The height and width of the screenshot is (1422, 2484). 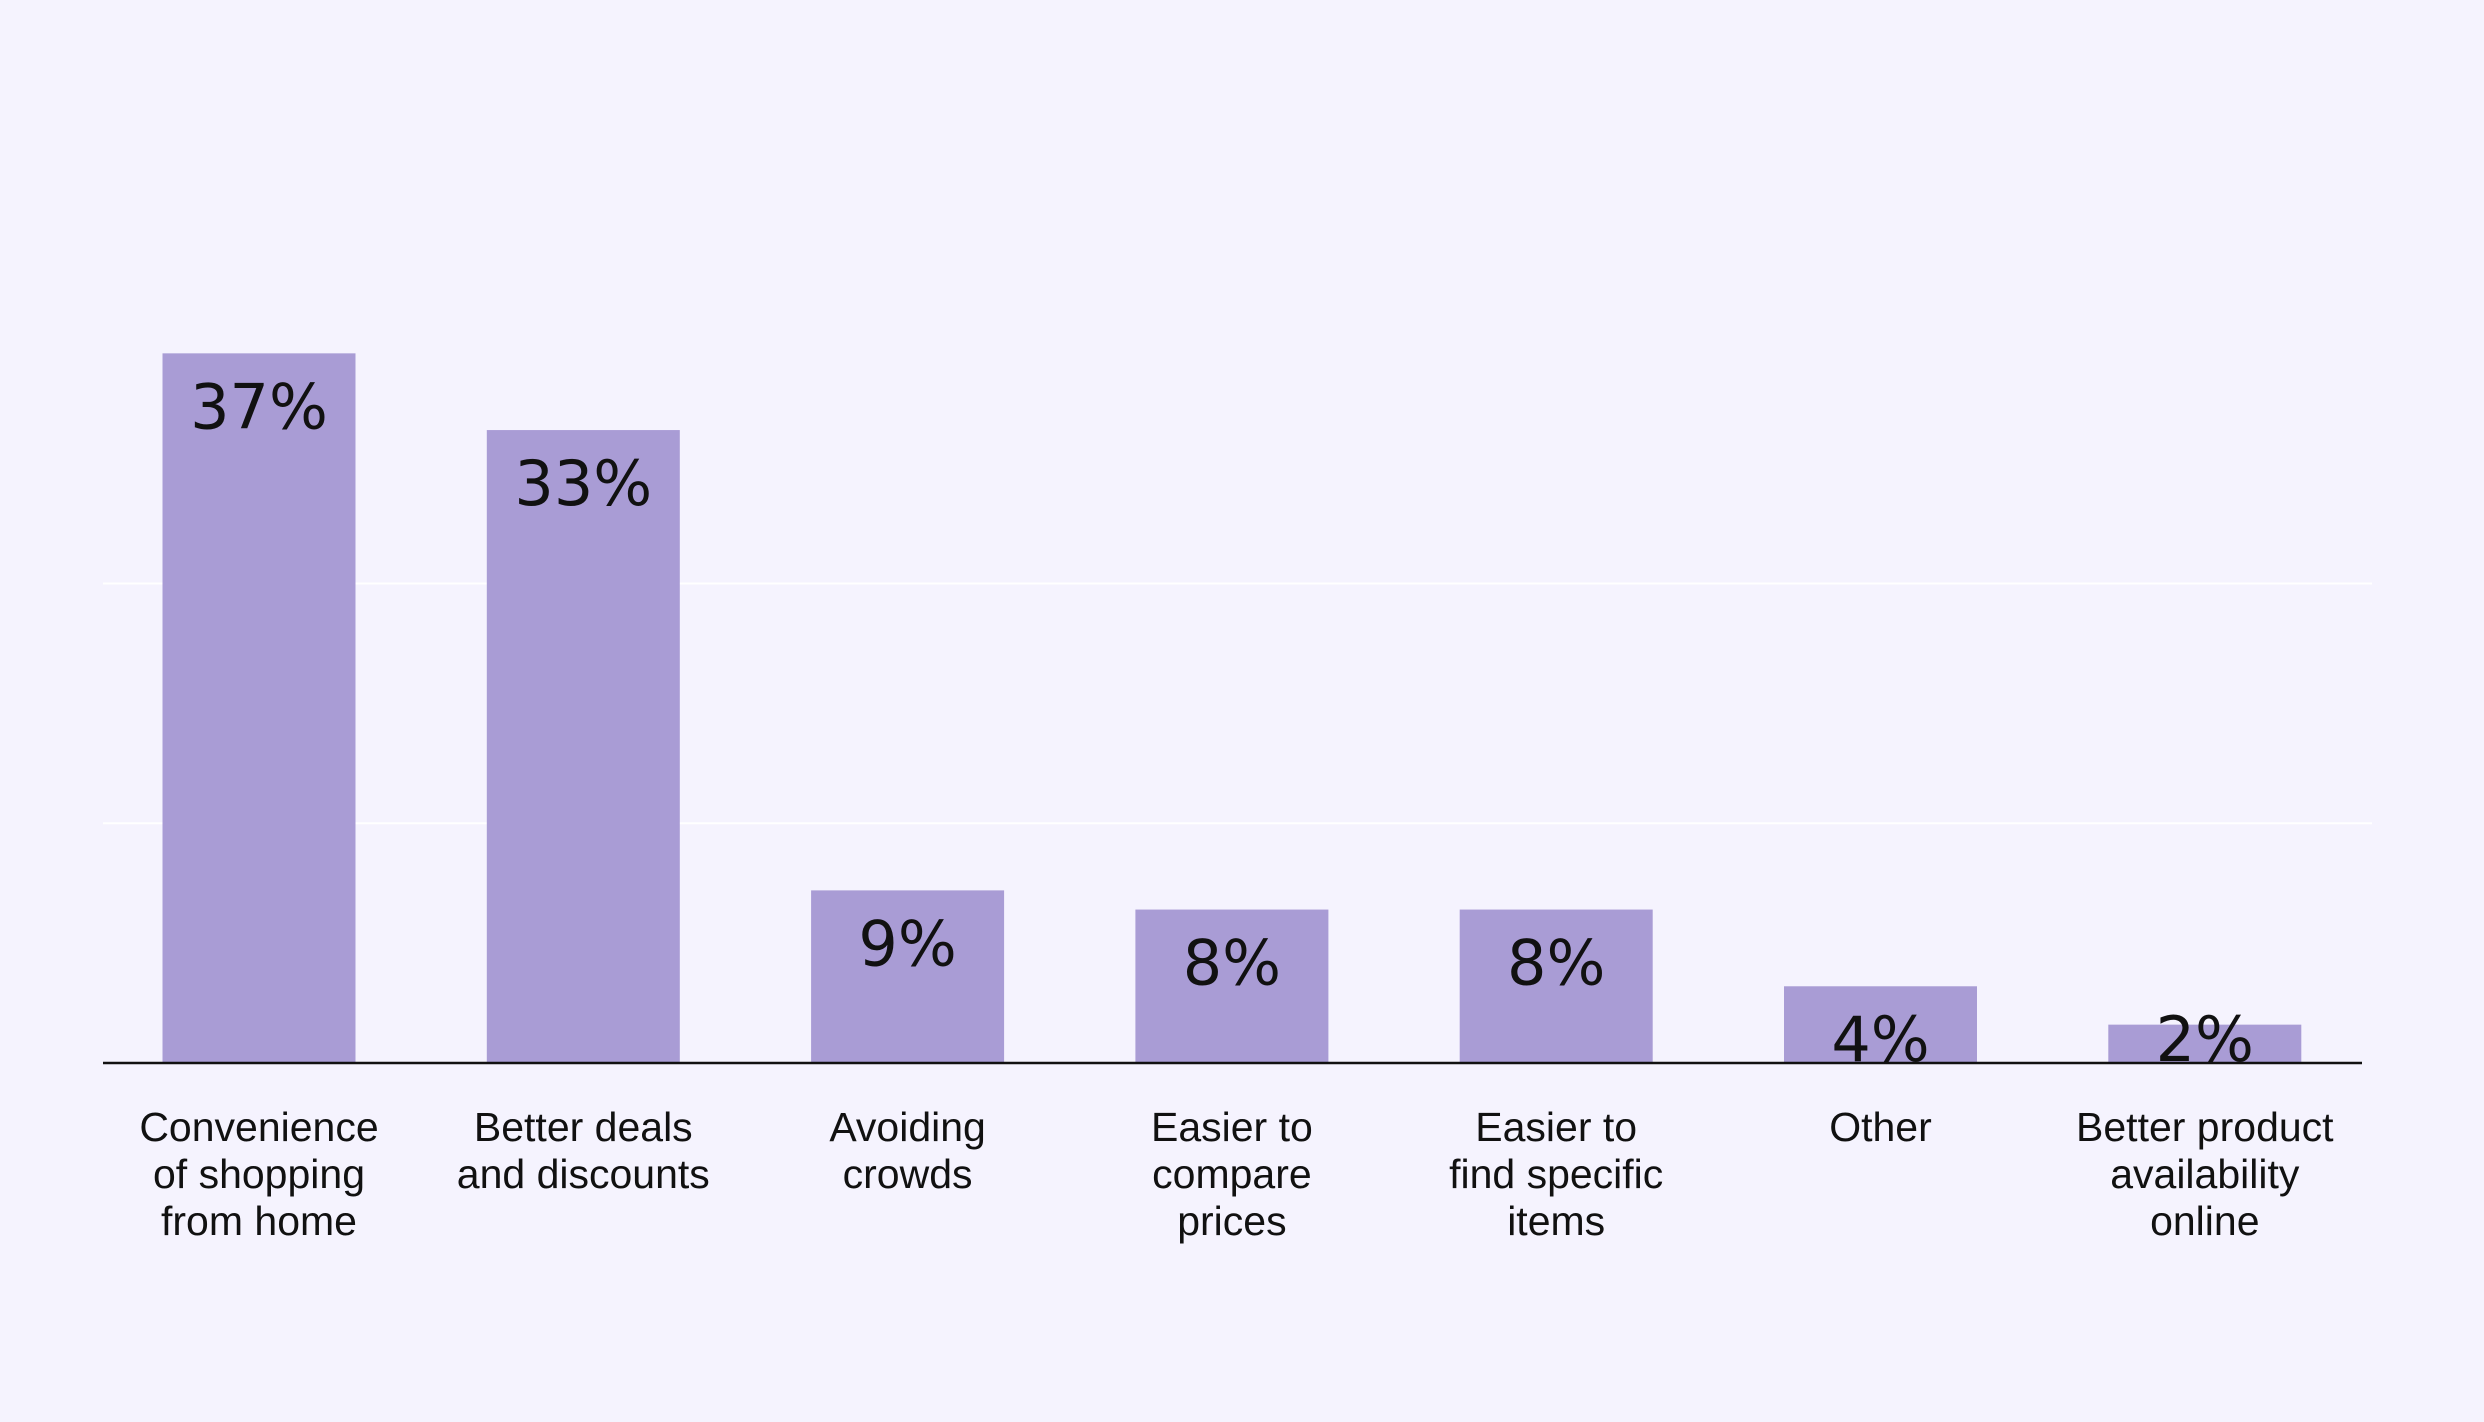 What do you see at coordinates (259, 406) in the screenshot?
I see `bar-value-label-0: 37%` at bounding box center [259, 406].